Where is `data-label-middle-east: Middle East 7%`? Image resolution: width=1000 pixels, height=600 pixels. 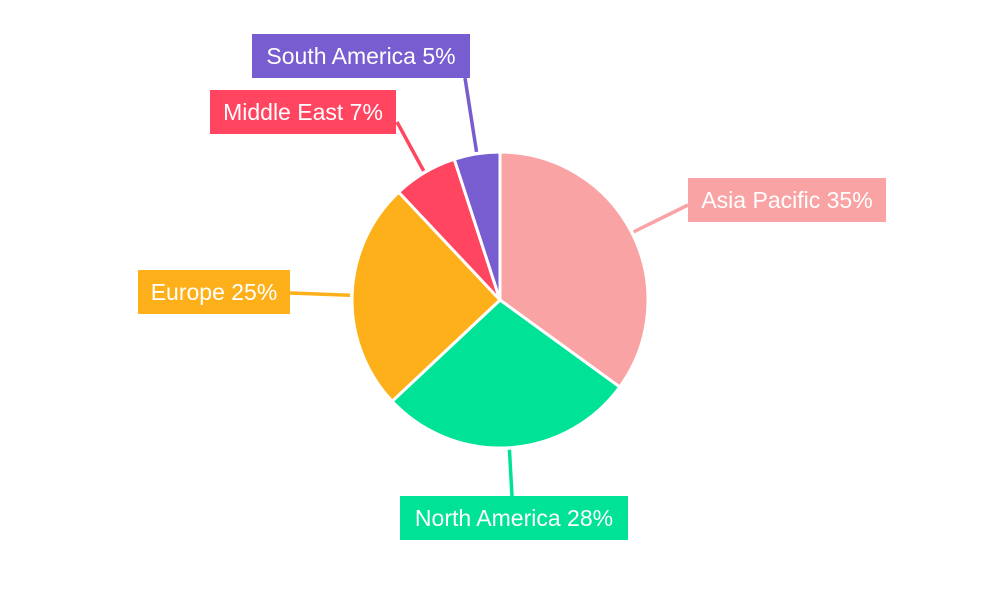
data-label-middle-east: Middle East 7% is located at coordinates (303, 112).